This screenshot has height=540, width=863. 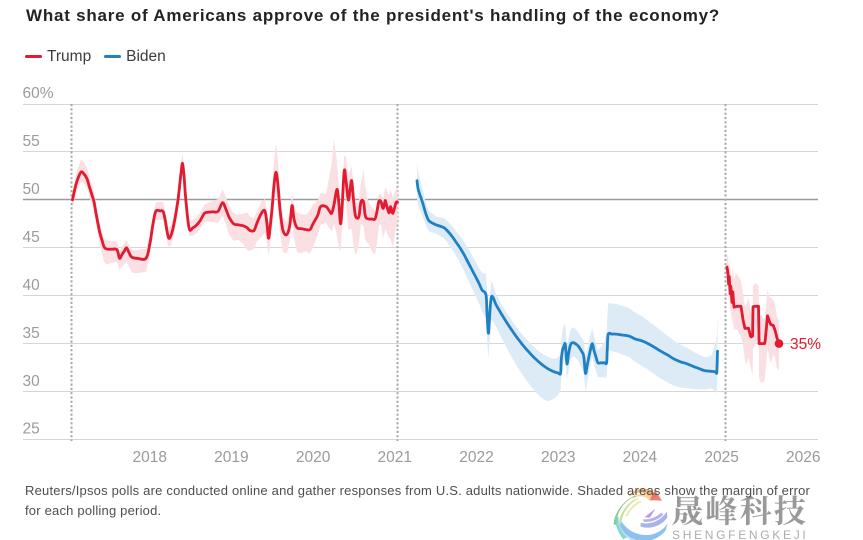 I want to click on svg-text: SHENGFENGKEJI, so click(x=740, y=534).